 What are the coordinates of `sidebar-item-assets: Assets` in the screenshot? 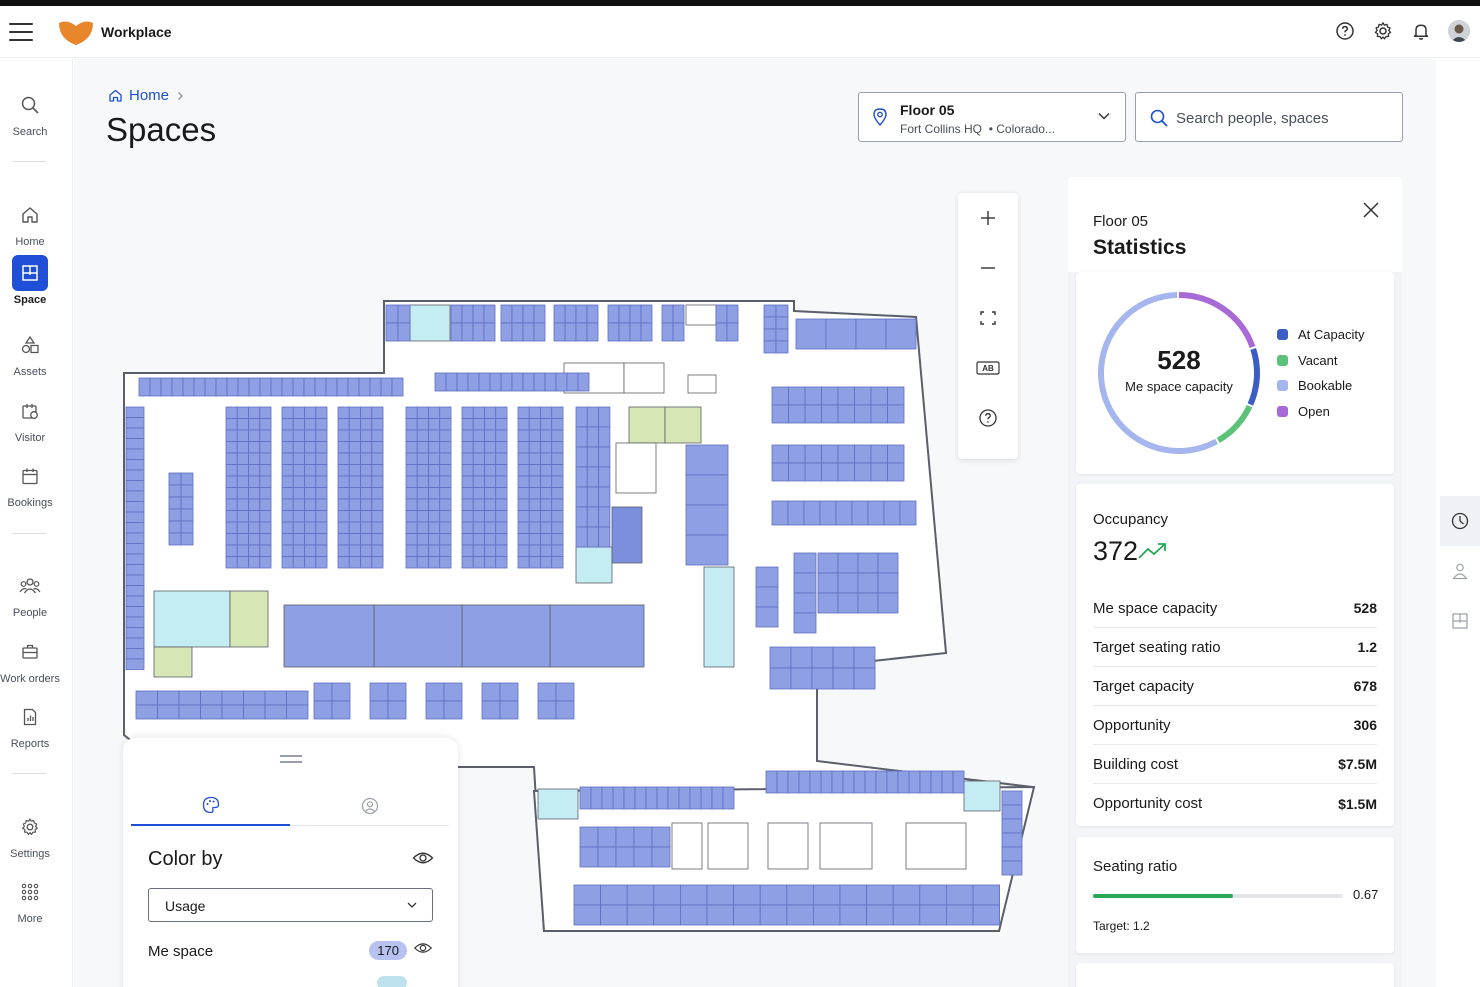 It's located at (30, 352).